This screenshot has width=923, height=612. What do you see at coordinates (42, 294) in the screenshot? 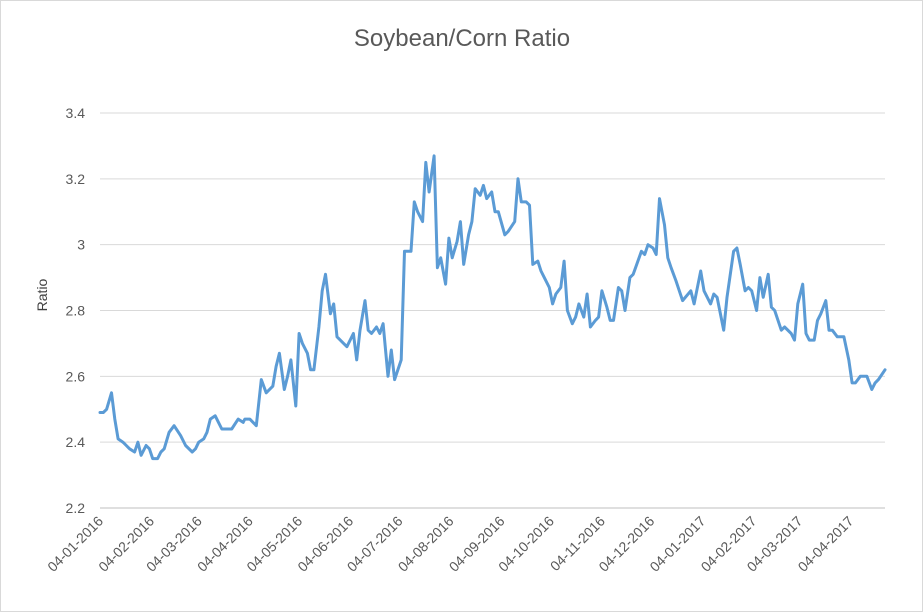
I see `y-axis-title: Ratio` at bounding box center [42, 294].